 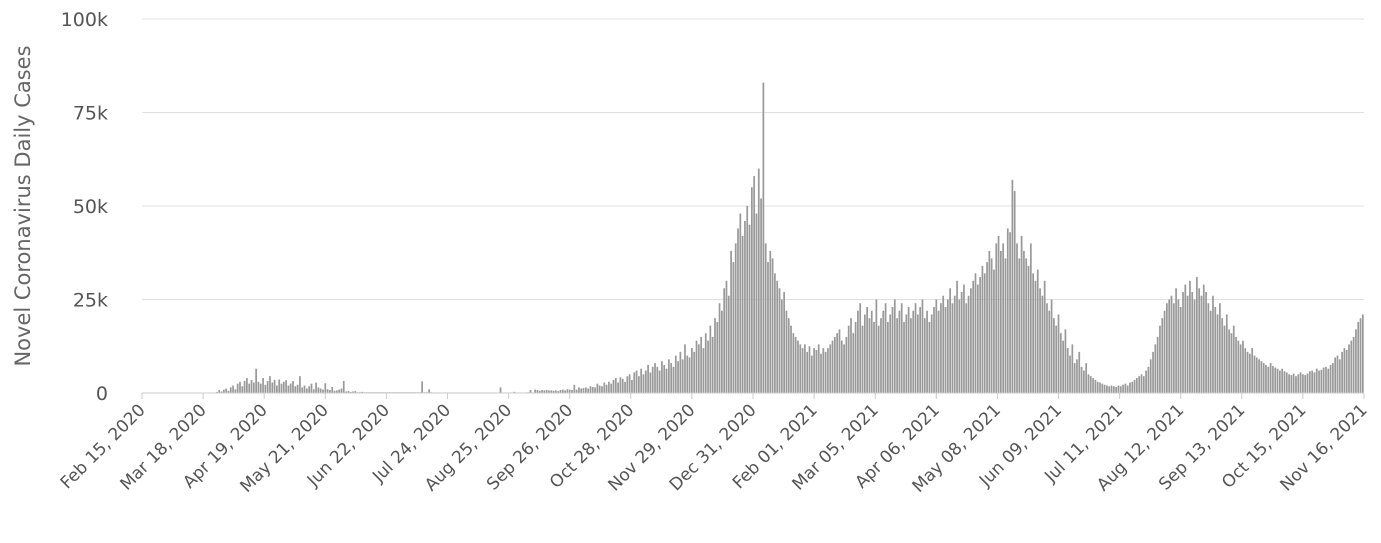 What do you see at coordinates (84, 207) in the screenshot?
I see `y-axis-ticks: 0 25k 50k 75k 100k` at bounding box center [84, 207].